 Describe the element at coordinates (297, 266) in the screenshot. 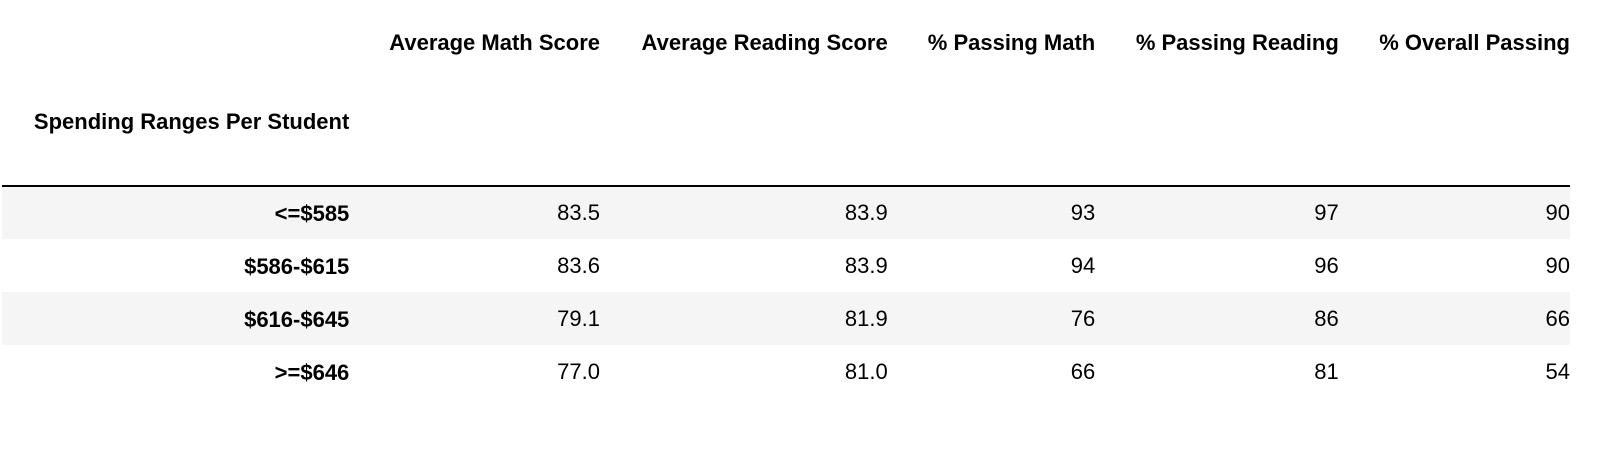

I see `row-index-label: $586-$615` at that location.